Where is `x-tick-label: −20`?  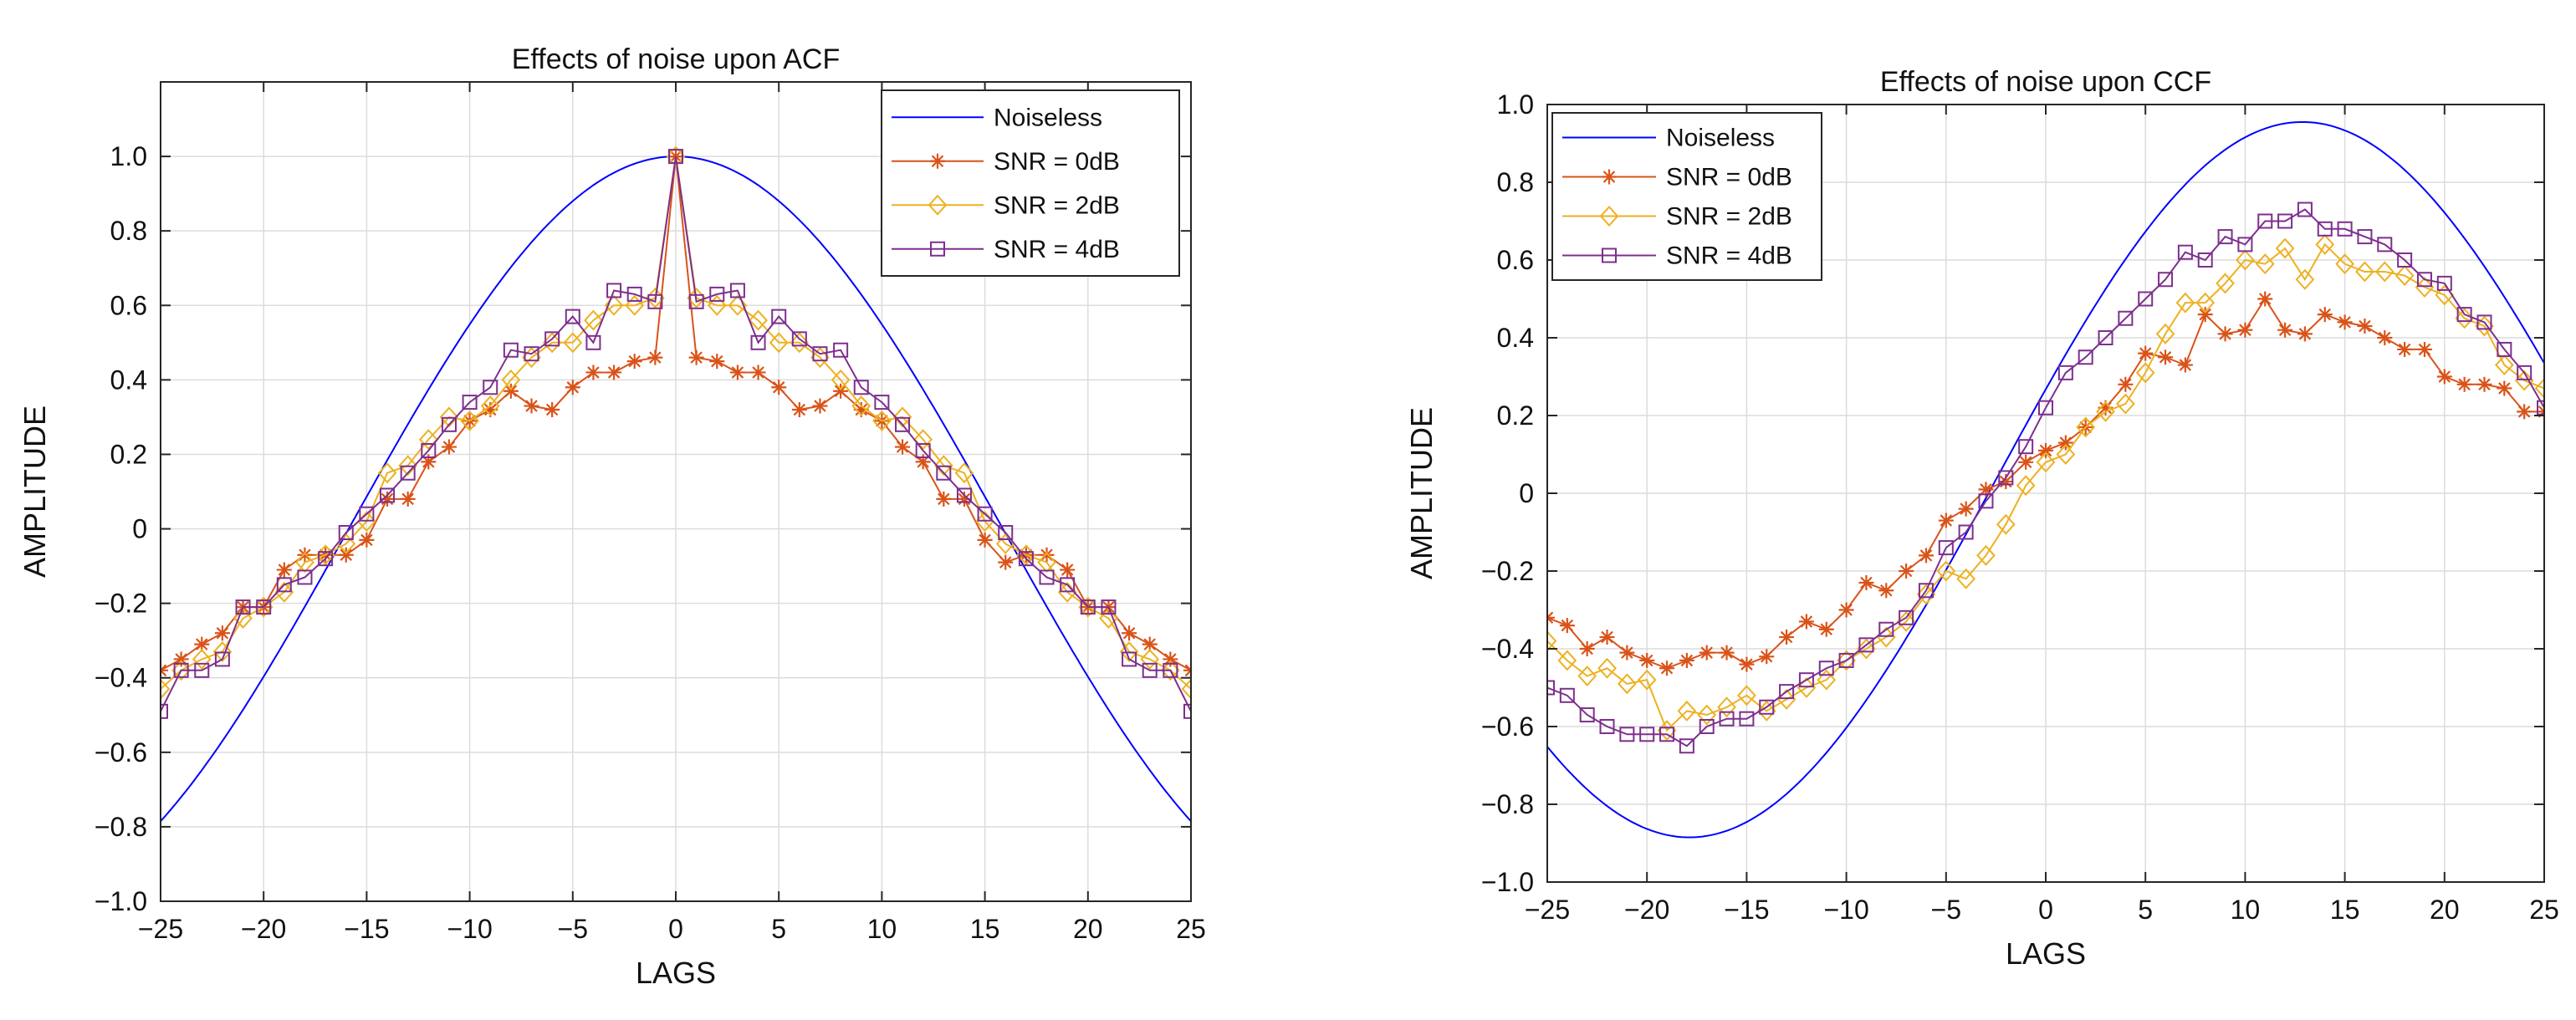
x-tick-label: −20 is located at coordinates (1646, 910).